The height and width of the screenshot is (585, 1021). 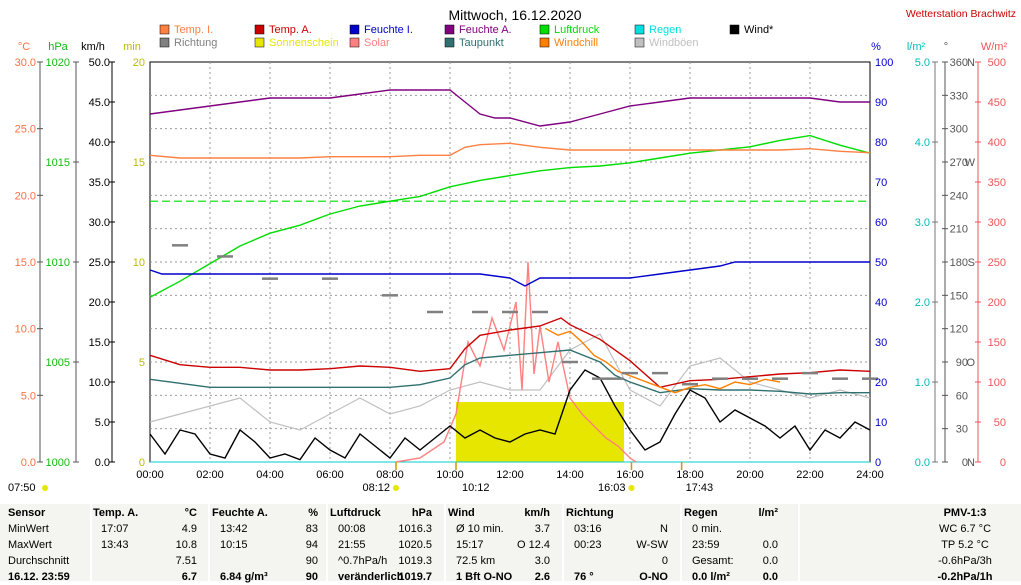 I want to click on temp-tick-label: 25.0, so click(x=25, y=130).